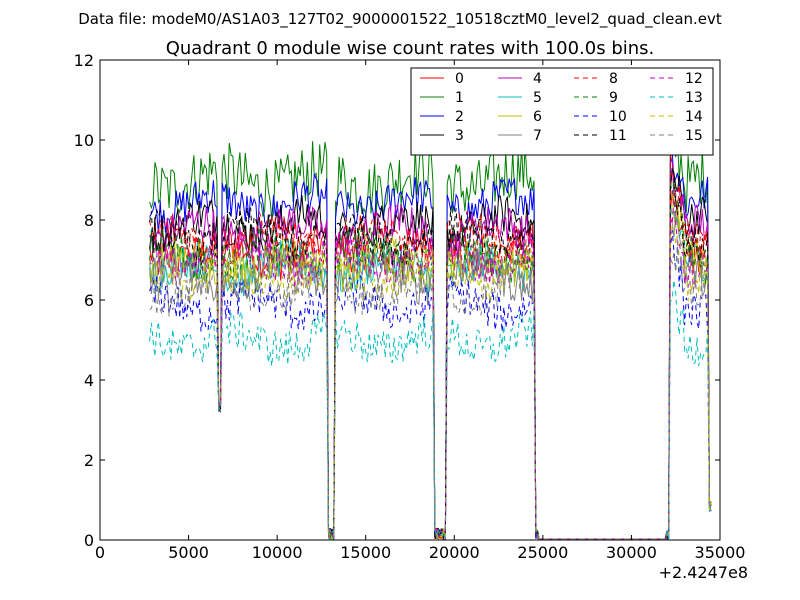  Describe the element at coordinates (188, 552) in the screenshot. I see `x-tick-label: 5000` at that location.